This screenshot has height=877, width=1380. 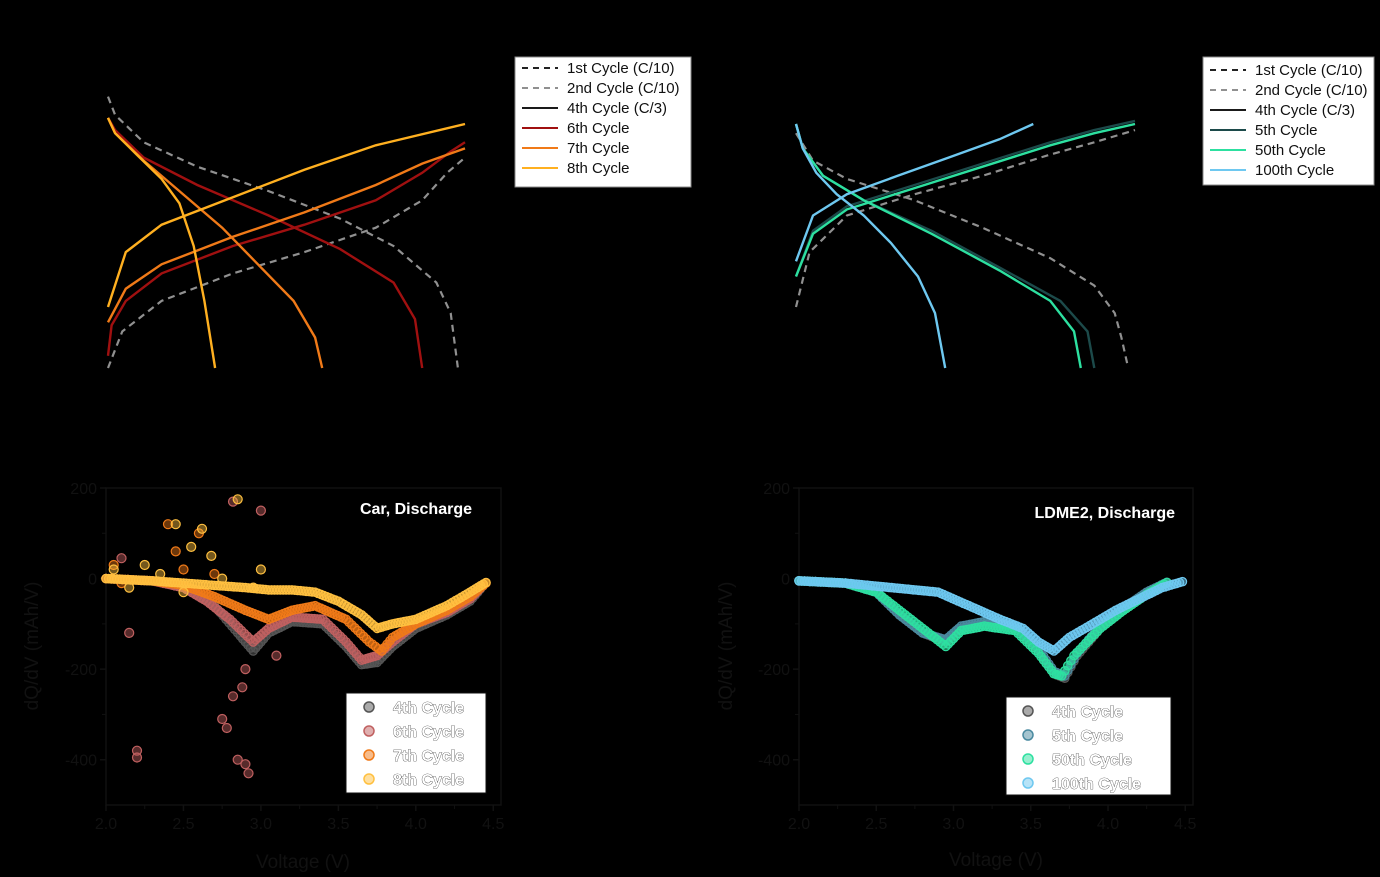 I want to click on legend-marker-100th-cycle, so click(x=1028, y=783).